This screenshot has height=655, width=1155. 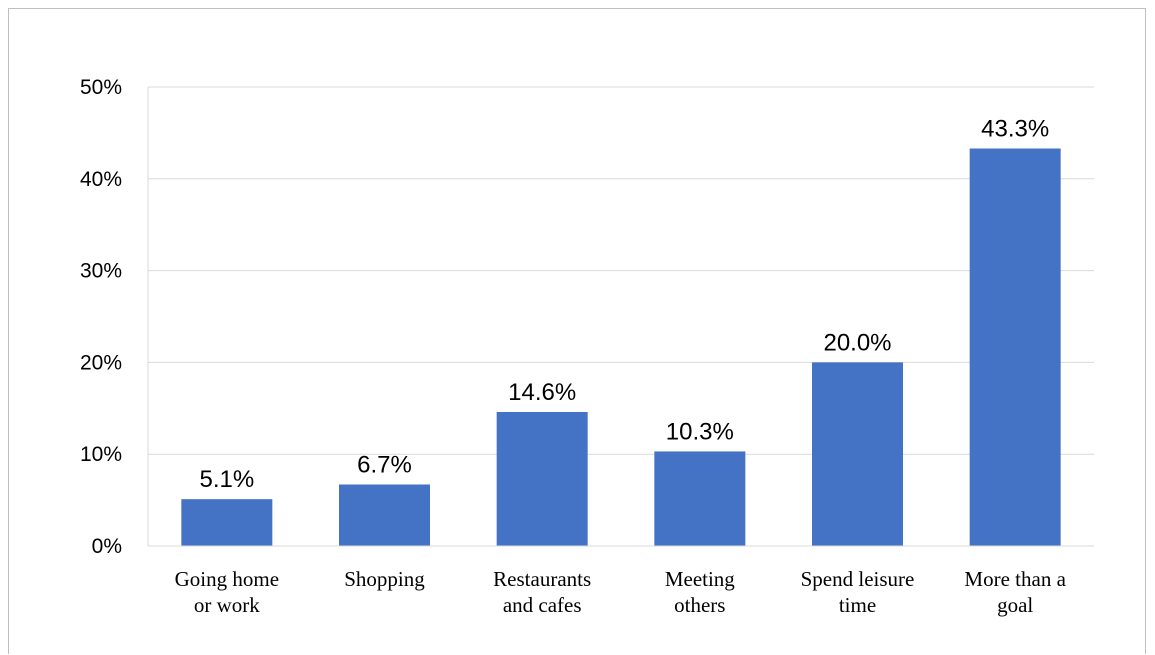 I want to click on x-tick-label: Going home or work, so click(x=227, y=592).